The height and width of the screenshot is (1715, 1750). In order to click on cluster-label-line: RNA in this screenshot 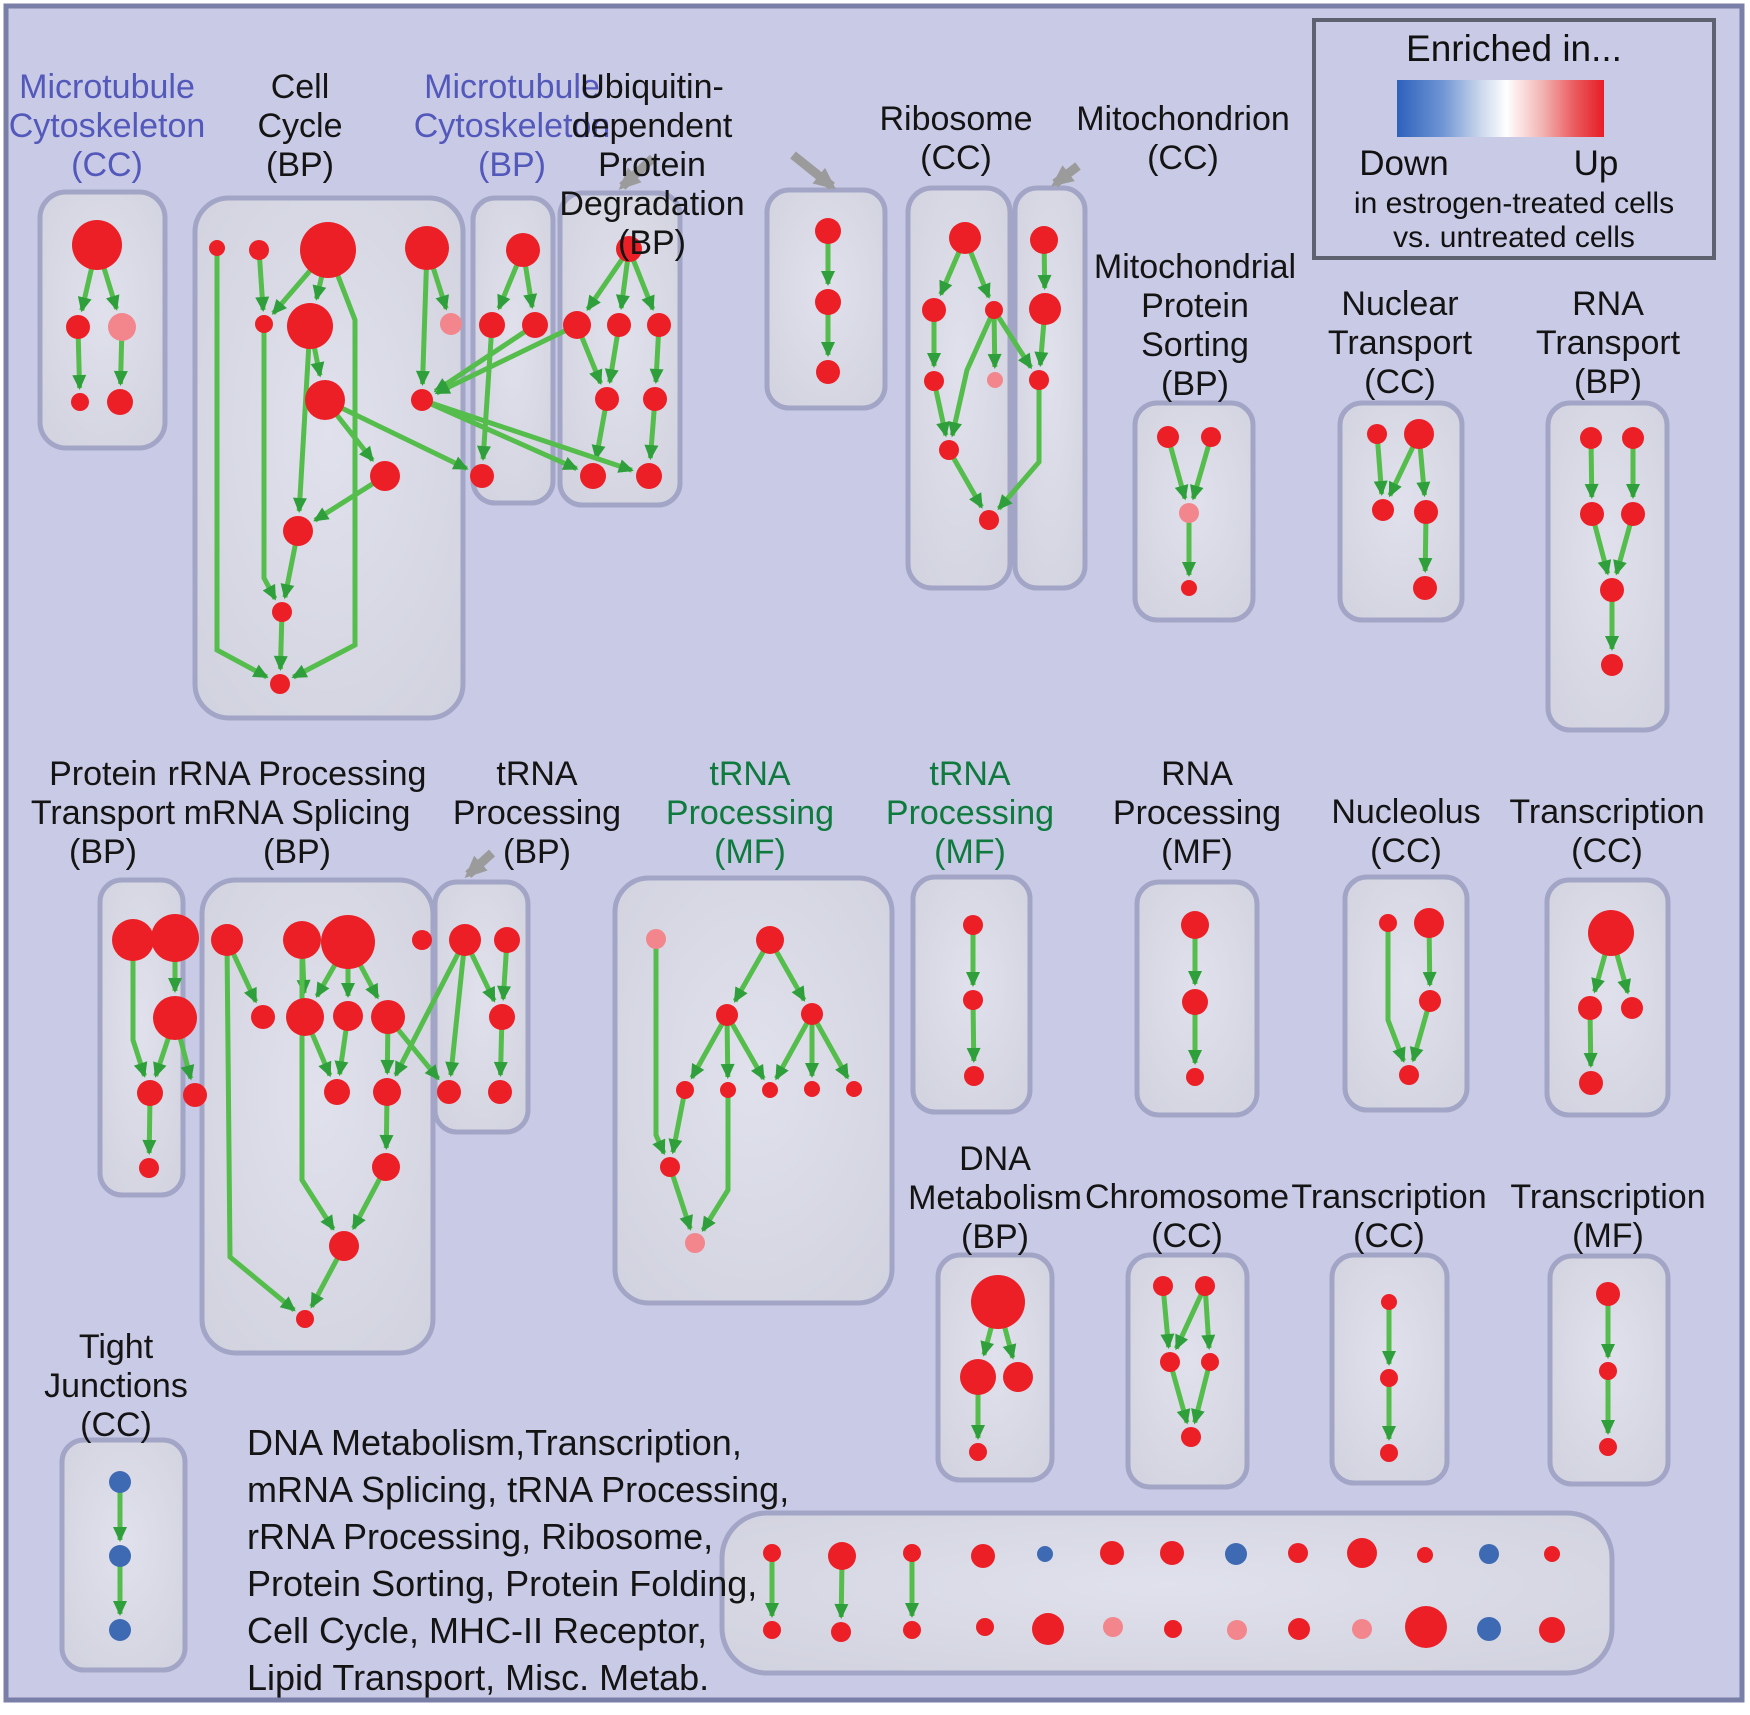, I will do `click(1197, 774)`.